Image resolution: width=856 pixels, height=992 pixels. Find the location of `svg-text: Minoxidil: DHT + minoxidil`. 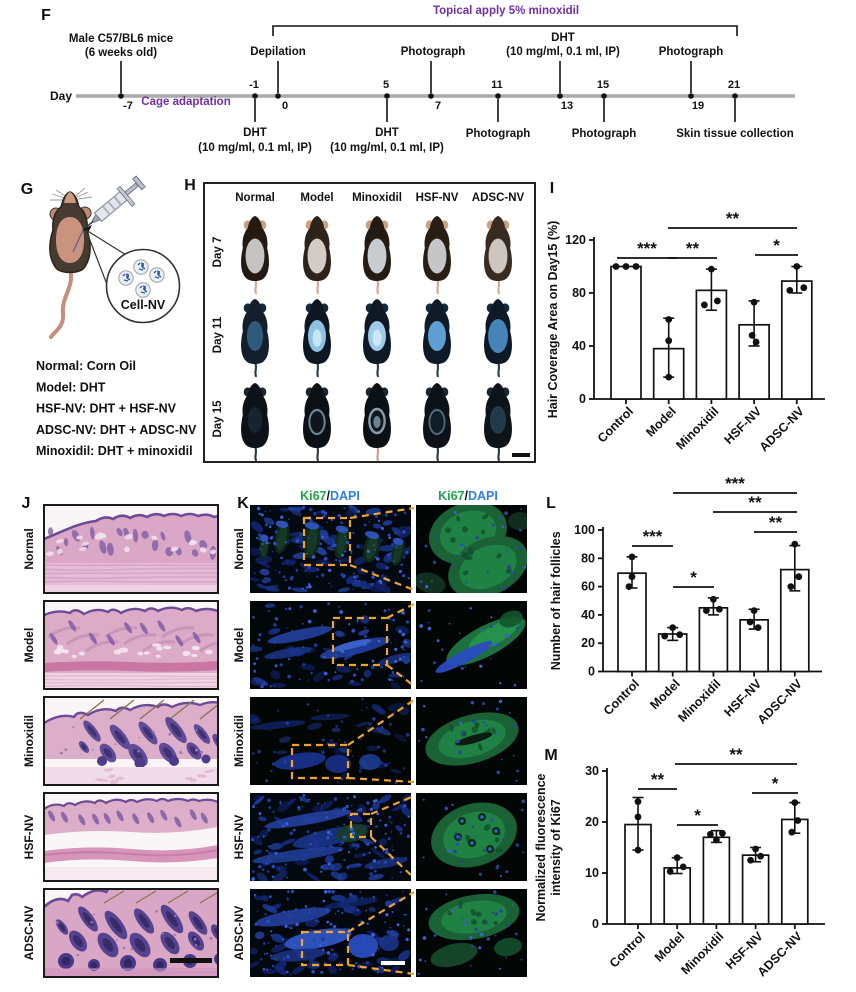

svg-text: Minoxidil: DHT + minoxidil is located at coordinates (114, 451).